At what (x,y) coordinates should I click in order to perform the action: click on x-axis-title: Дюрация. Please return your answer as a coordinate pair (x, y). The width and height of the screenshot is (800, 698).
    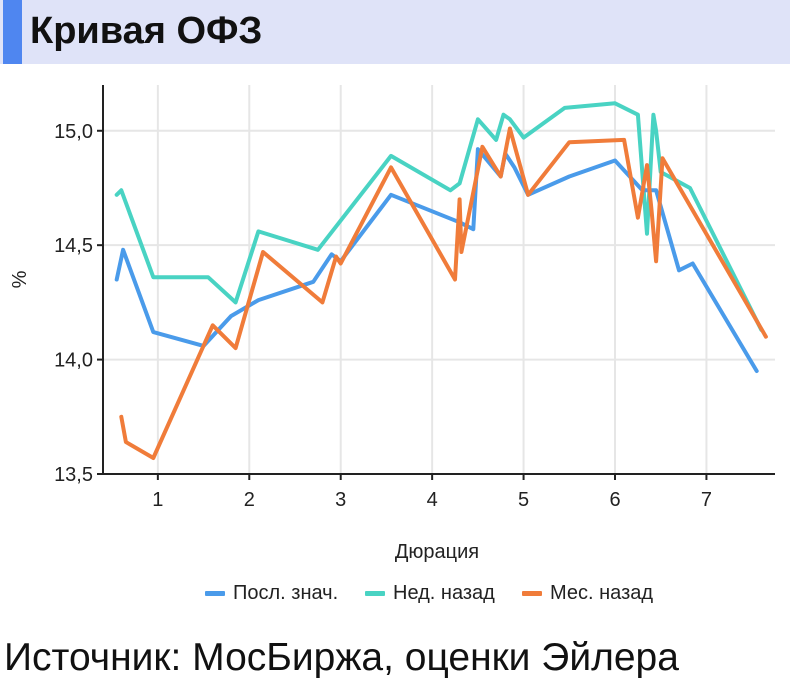
    Looking at the image, I should click on (437, 552).